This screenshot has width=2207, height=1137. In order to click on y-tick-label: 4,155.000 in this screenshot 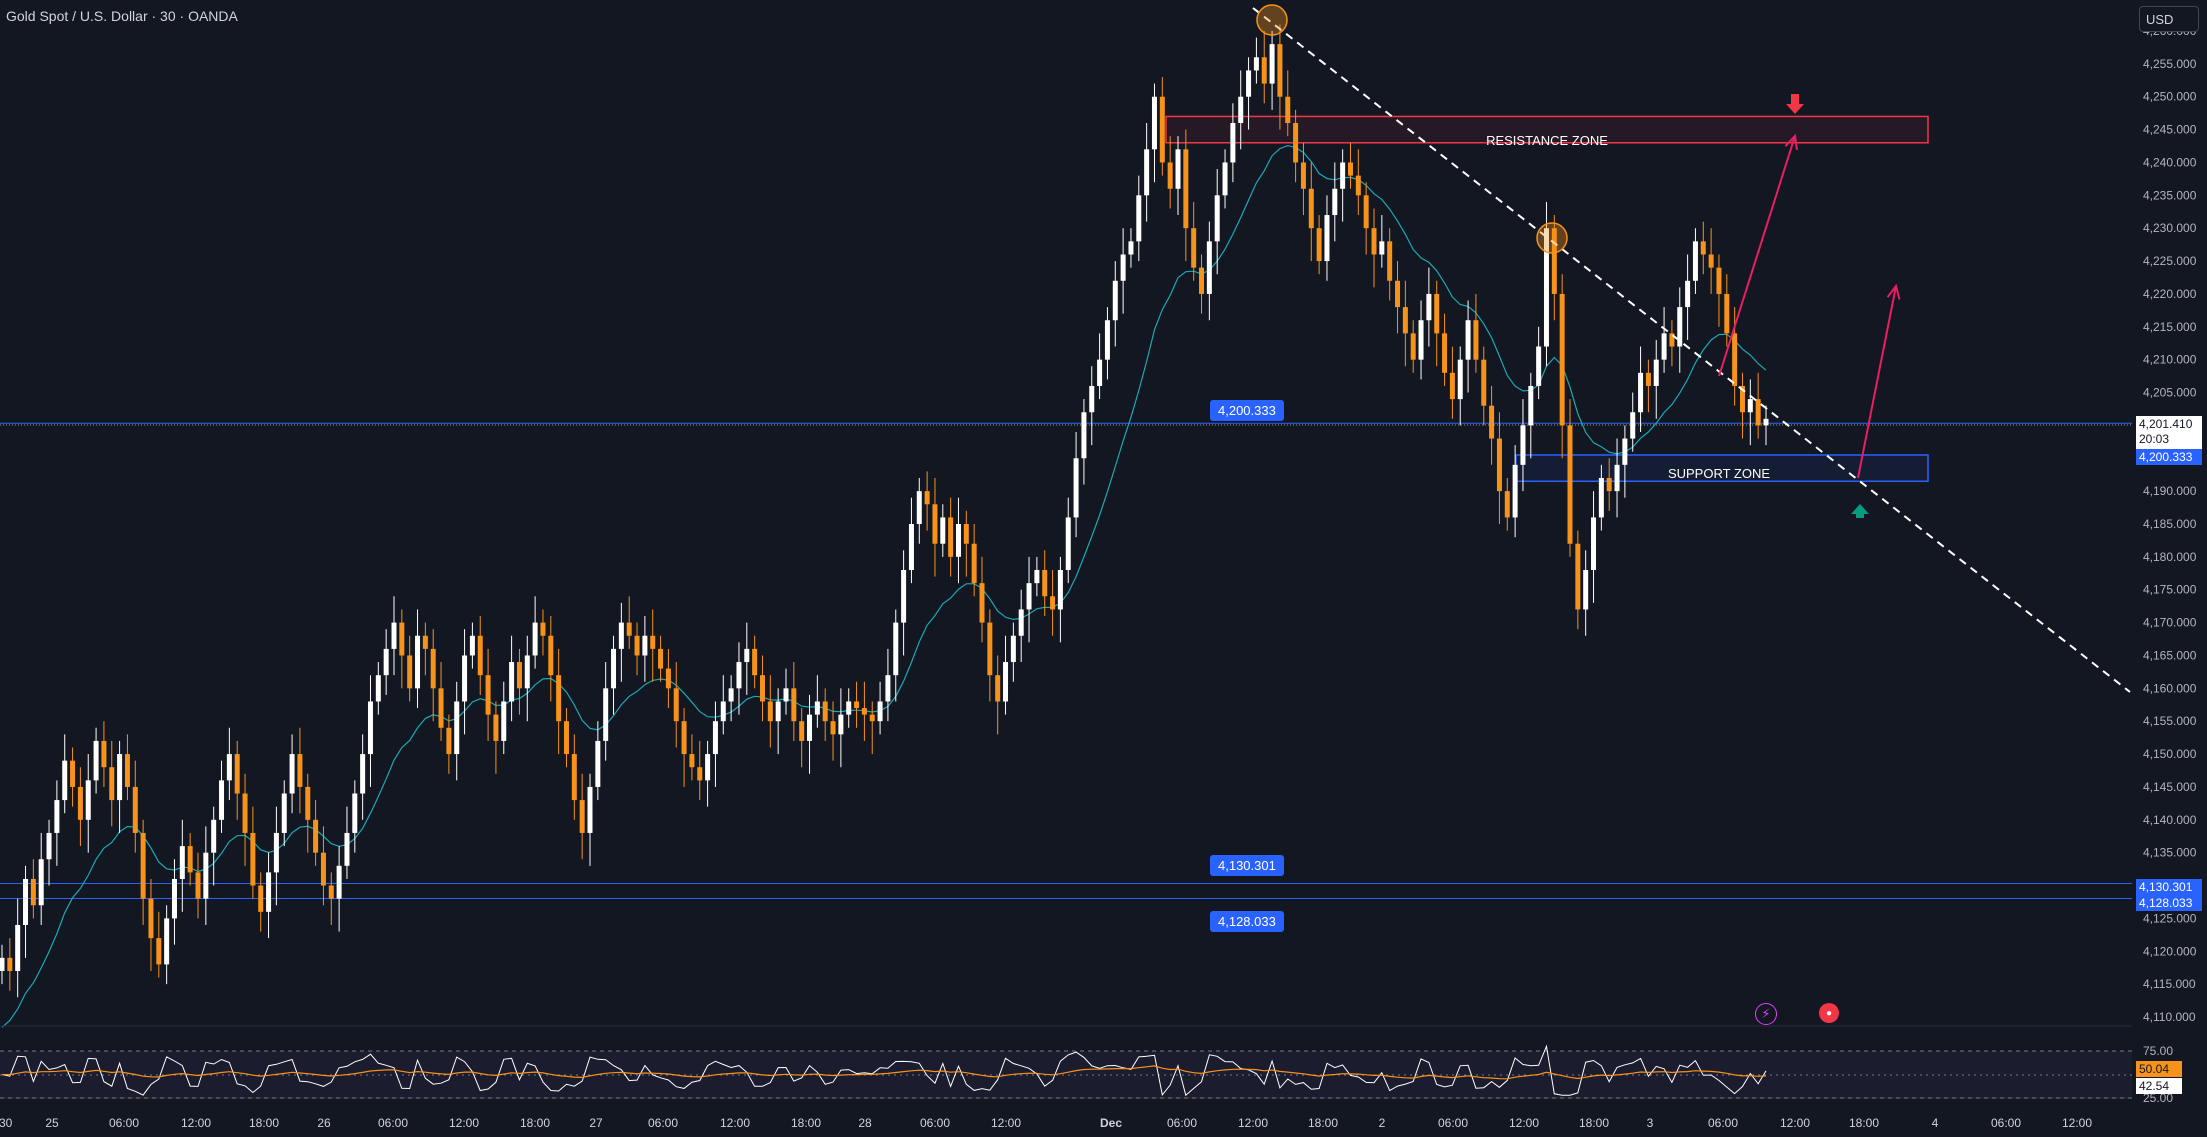, I will do `click(2170, 721)`.